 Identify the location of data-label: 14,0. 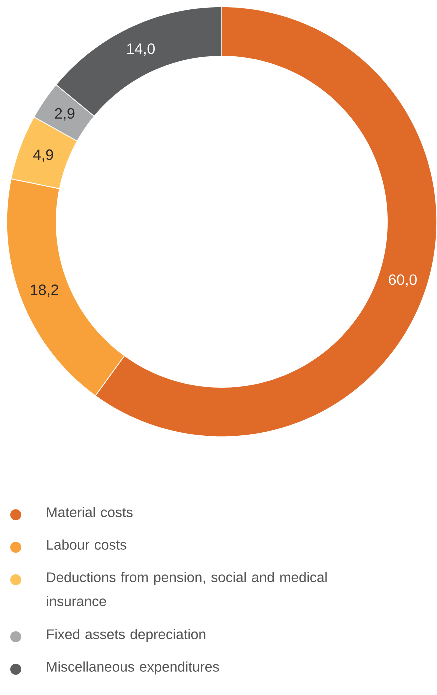
(141, 50).